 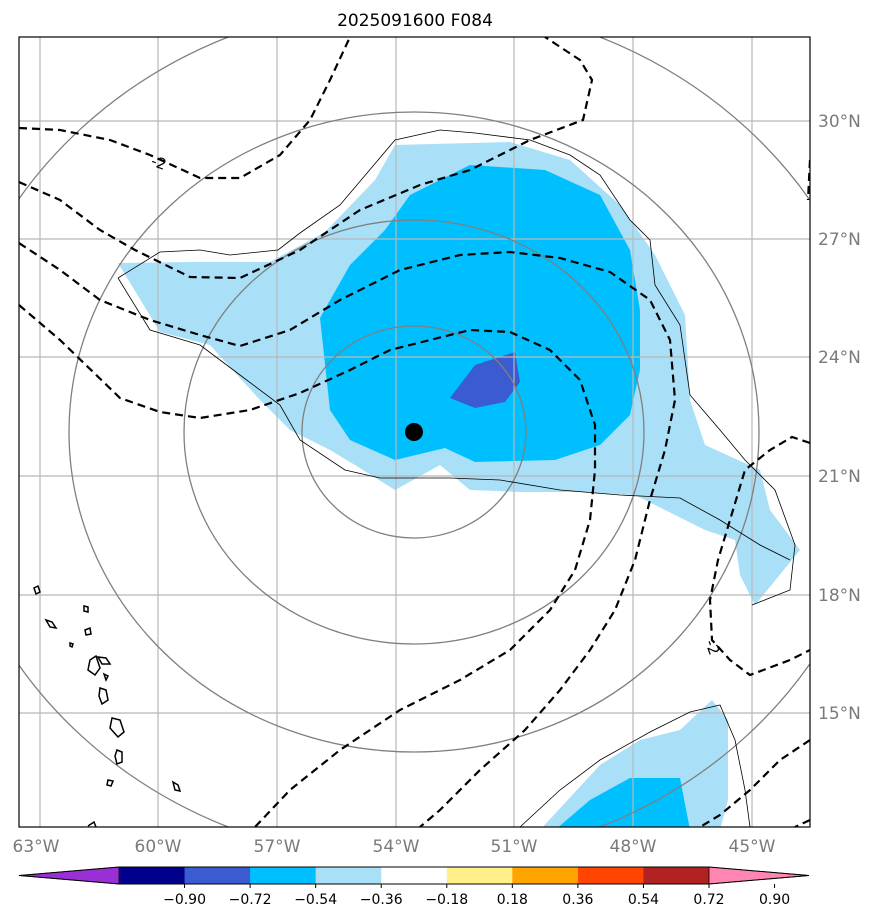 I want to click on lat-tick: 15°N, so click(x=839, y=714).